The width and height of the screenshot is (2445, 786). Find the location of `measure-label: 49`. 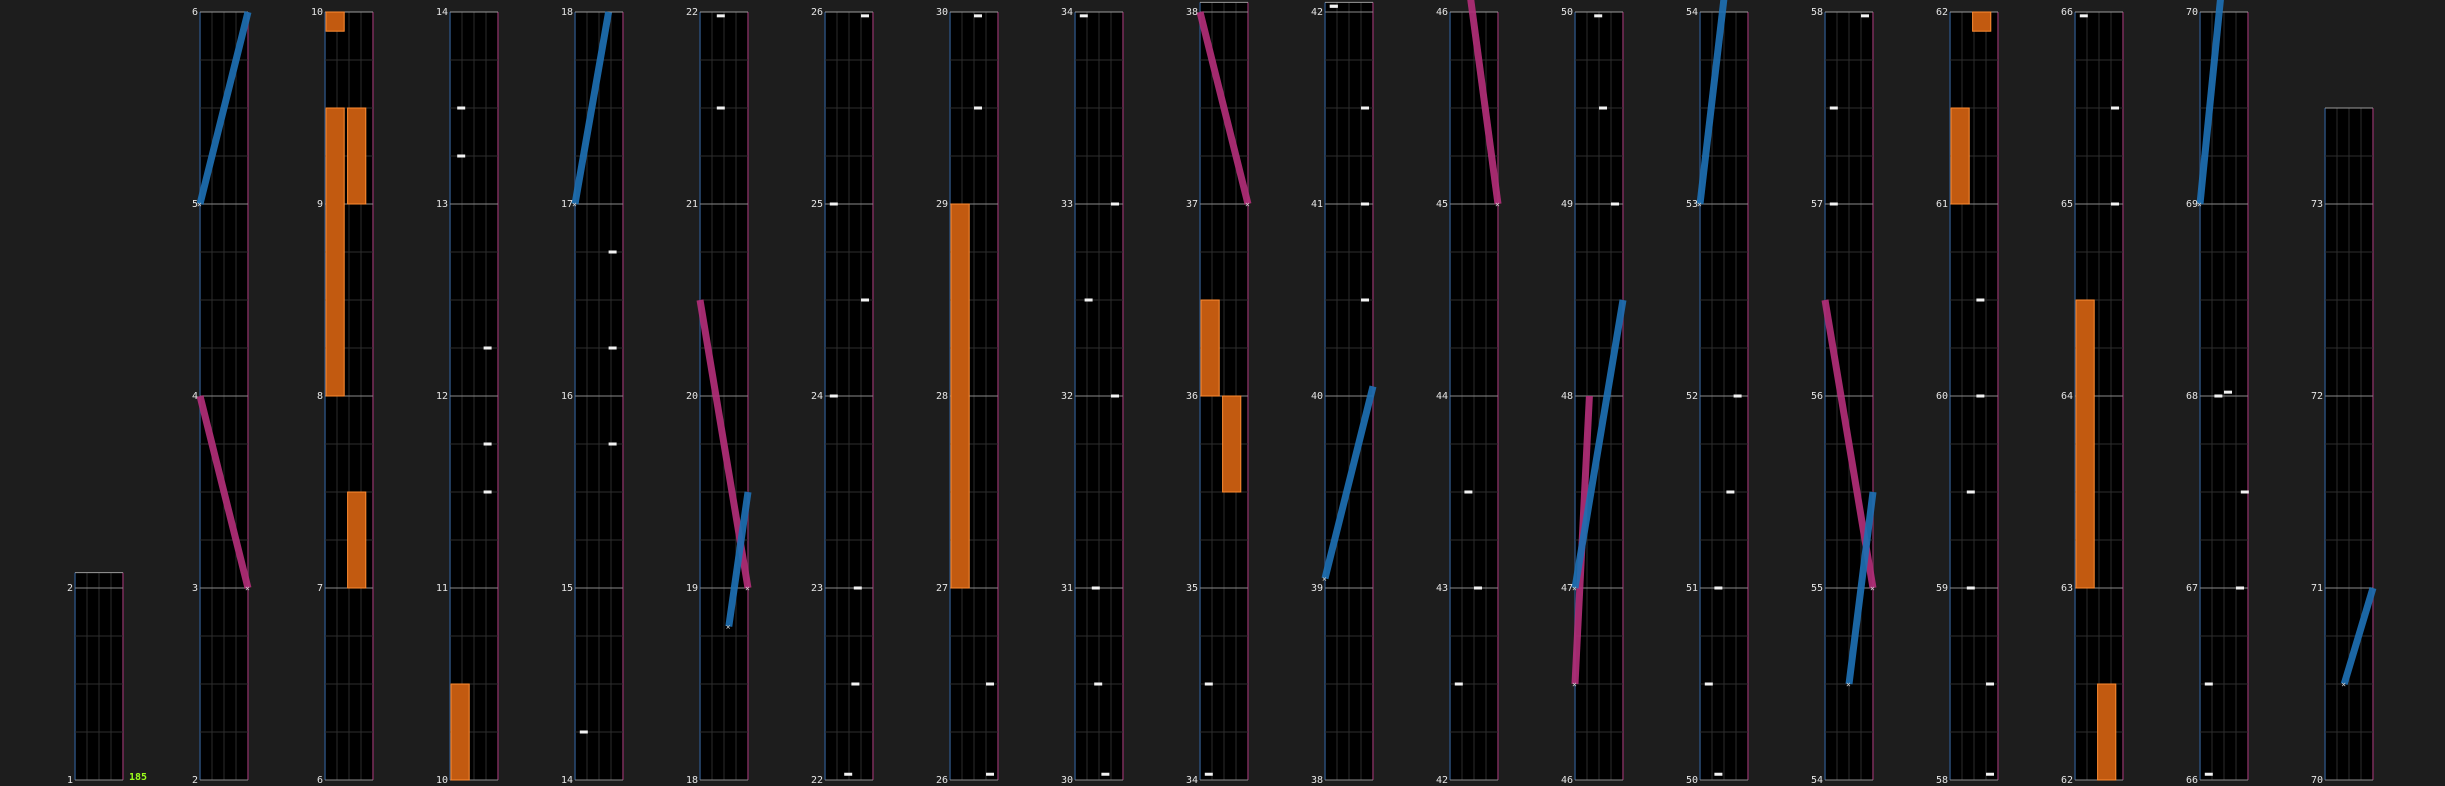

measure-label: 49 is located at coordinates (1567, 204).